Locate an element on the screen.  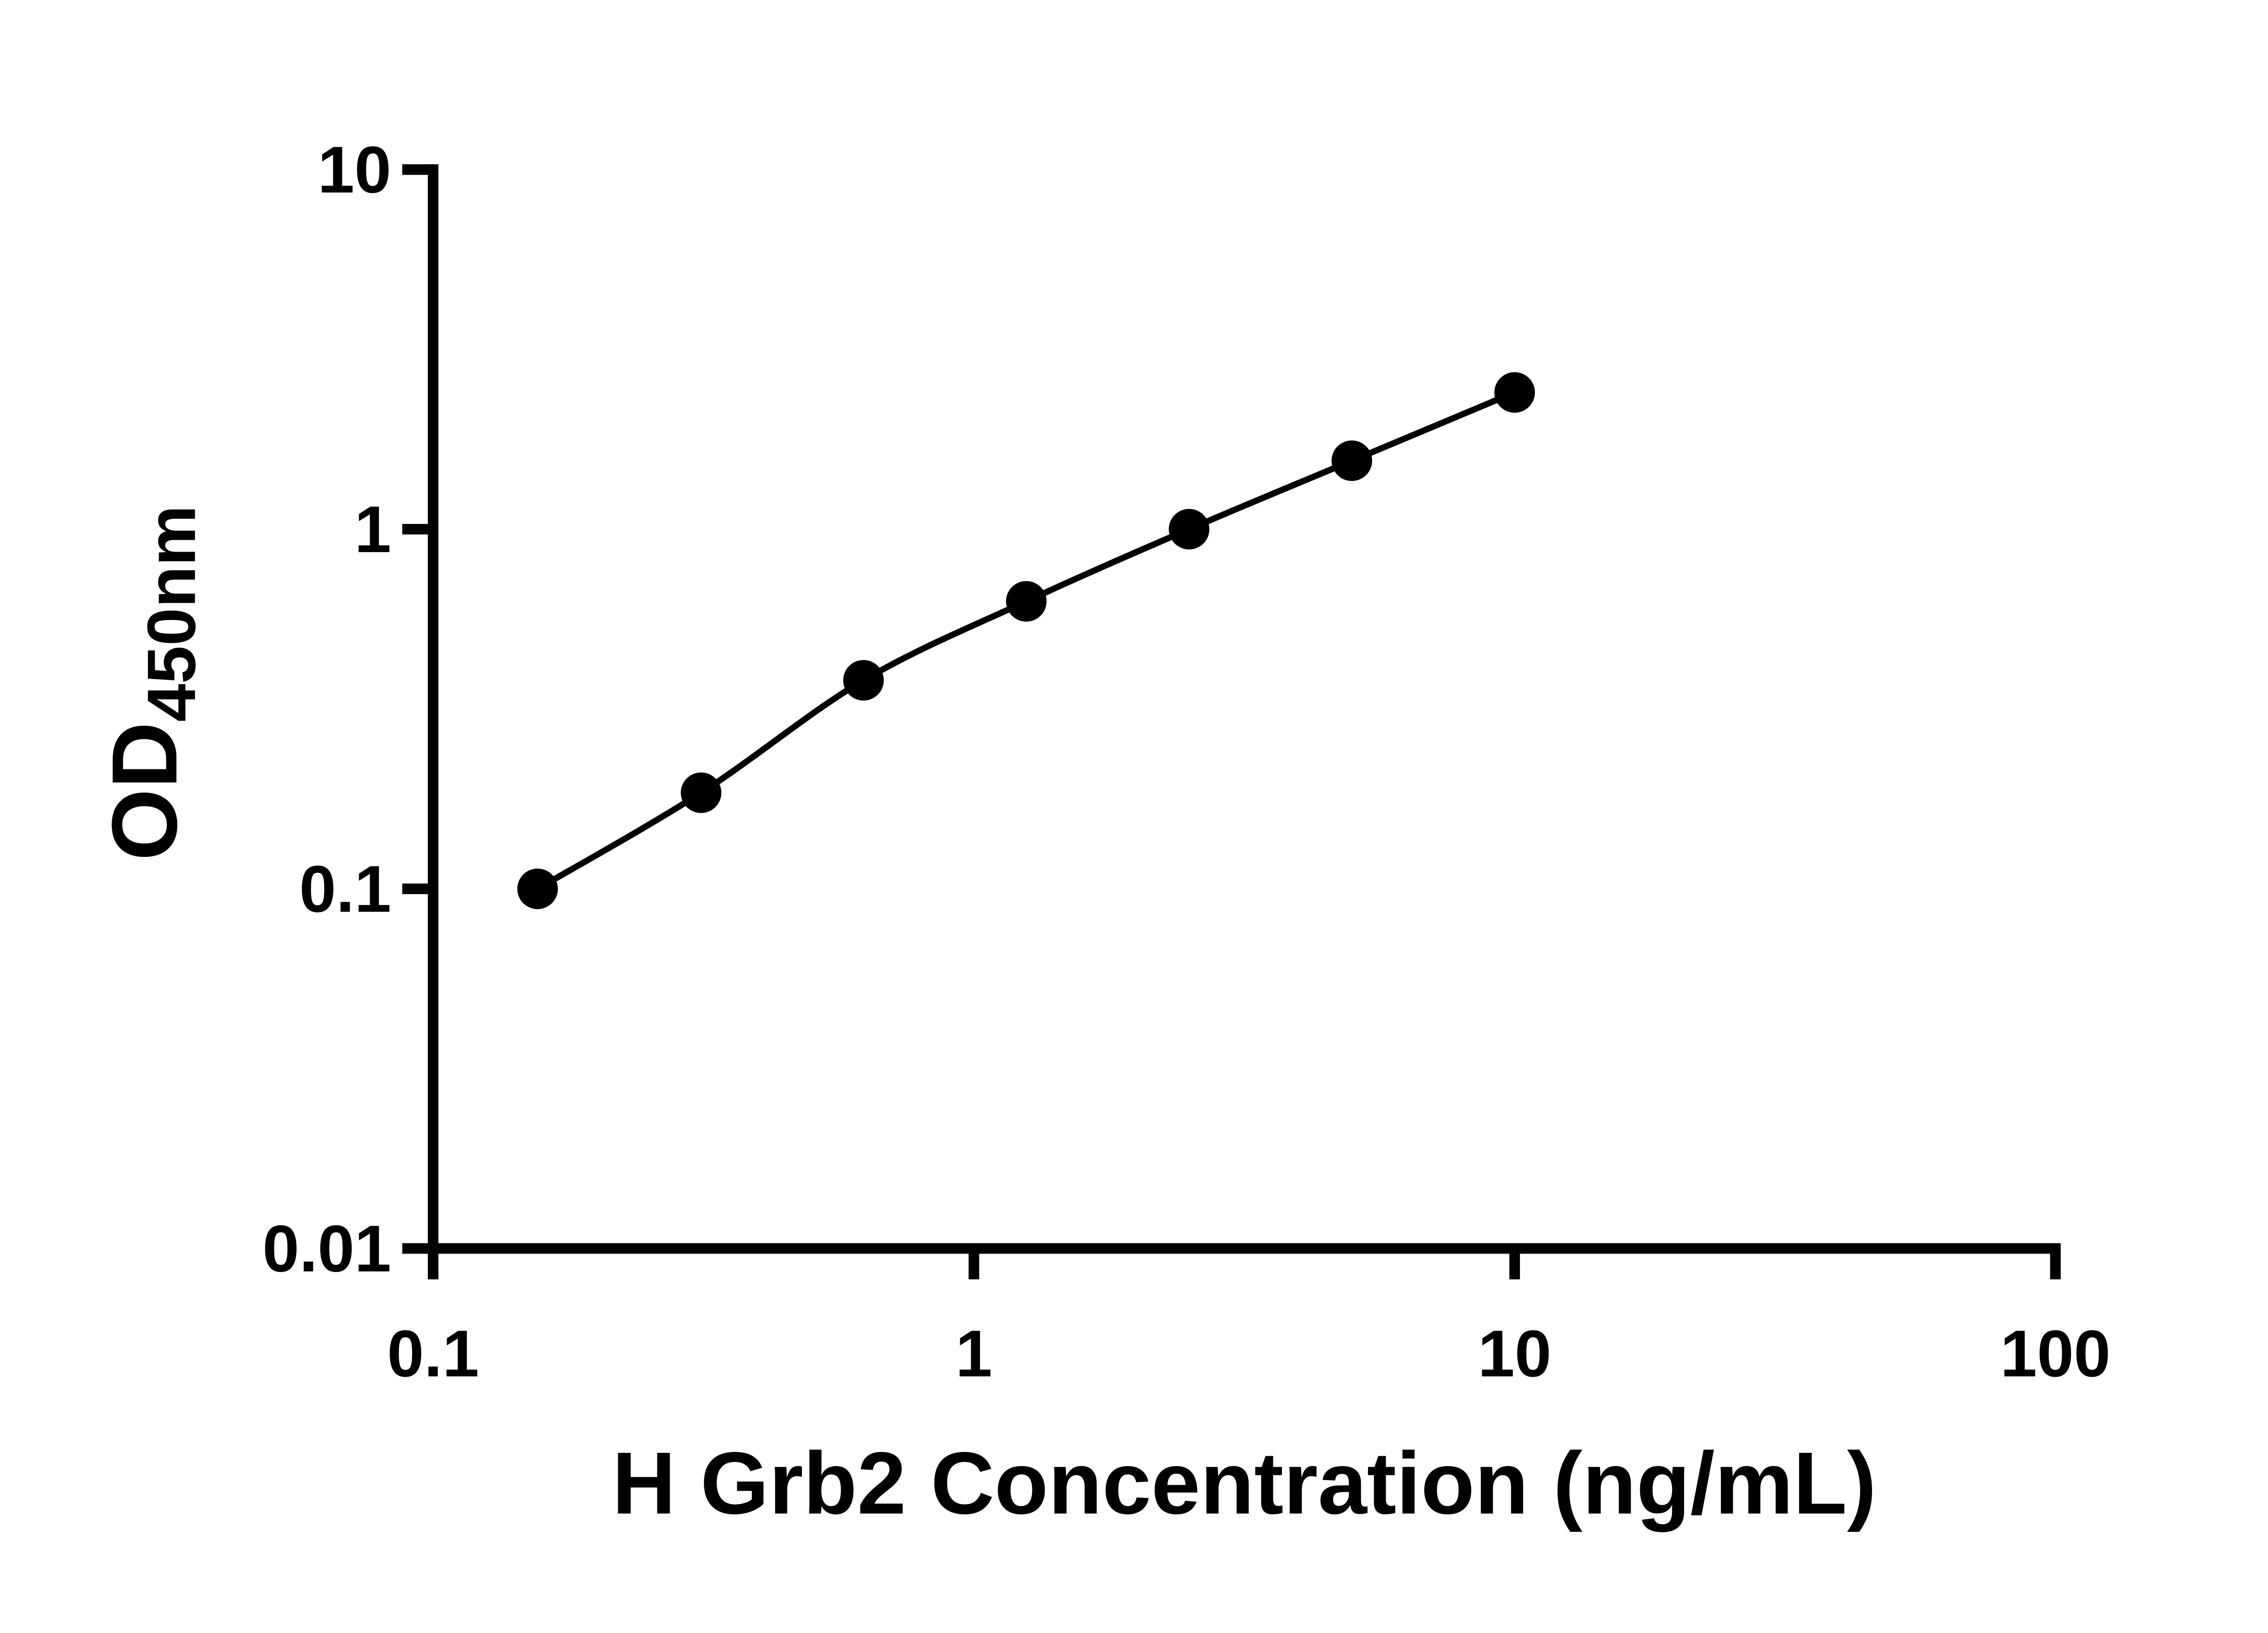
y-tick-label: 10 is located at coordinates (354, 169).